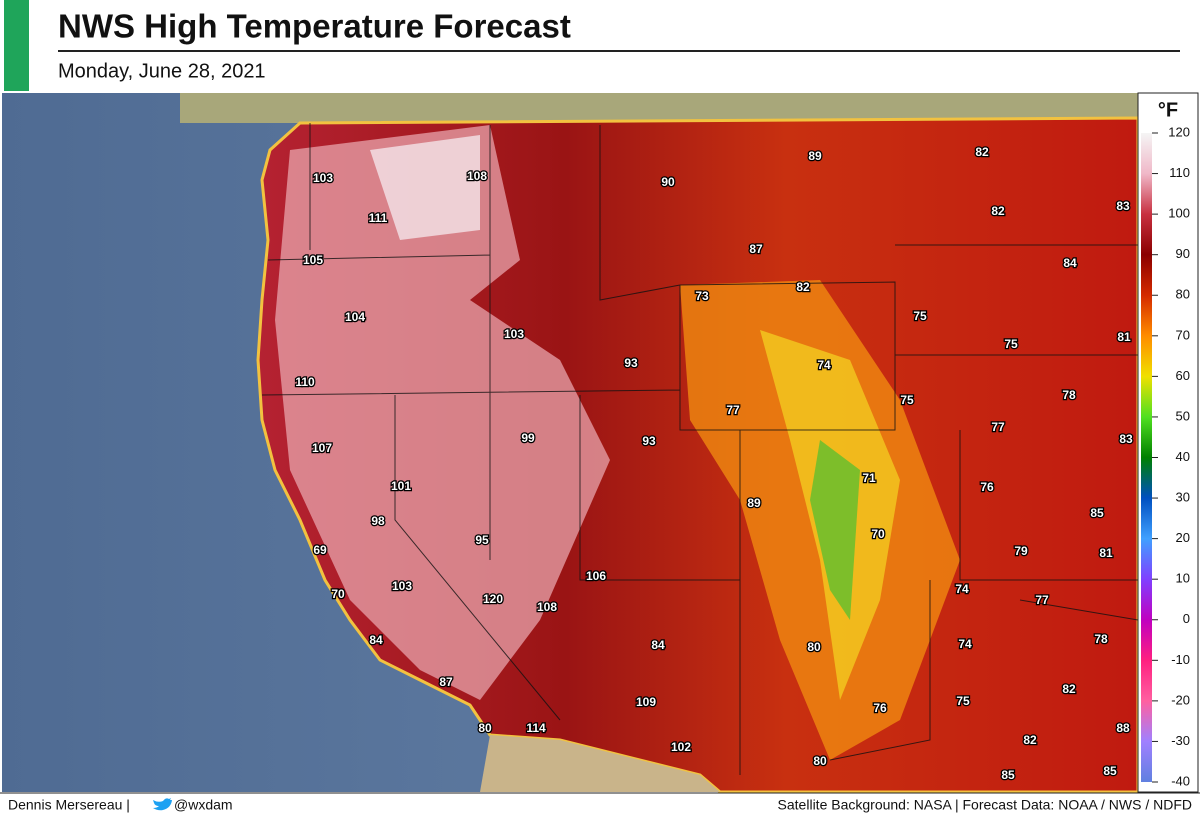  I want to click on cool-peaks, so click(835, 530).